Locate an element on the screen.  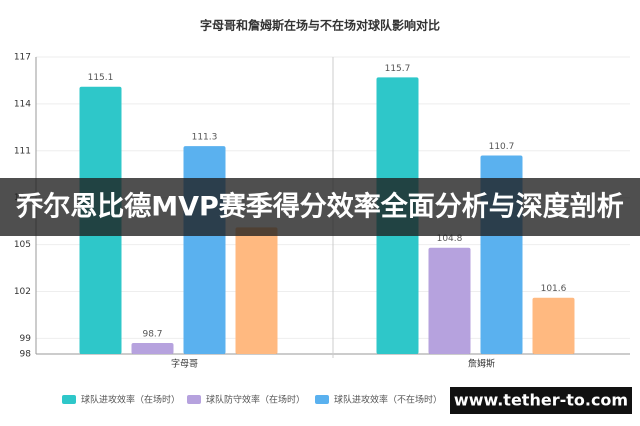
value-label: 111.3 is located at coordinates (205, 138).